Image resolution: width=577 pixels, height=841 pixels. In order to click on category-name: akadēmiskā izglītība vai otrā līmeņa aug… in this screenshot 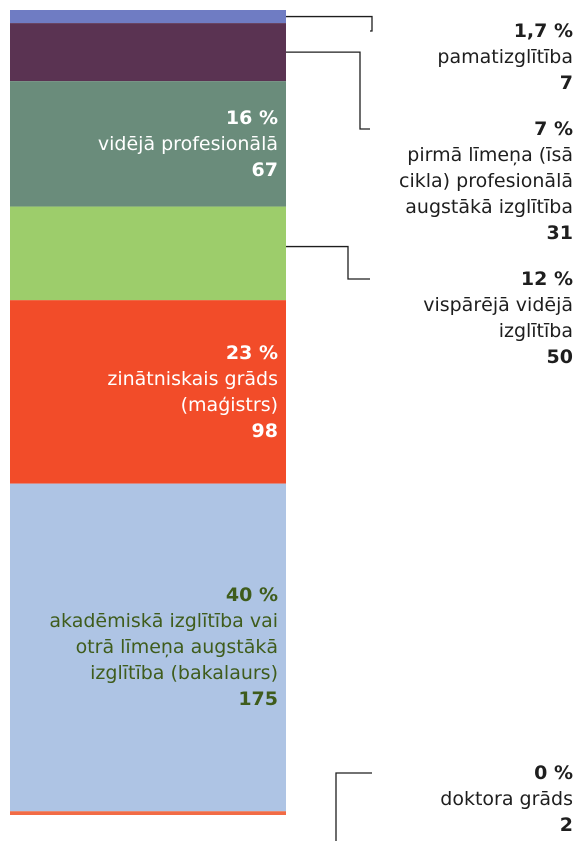, I will do `click(163, 647)`.